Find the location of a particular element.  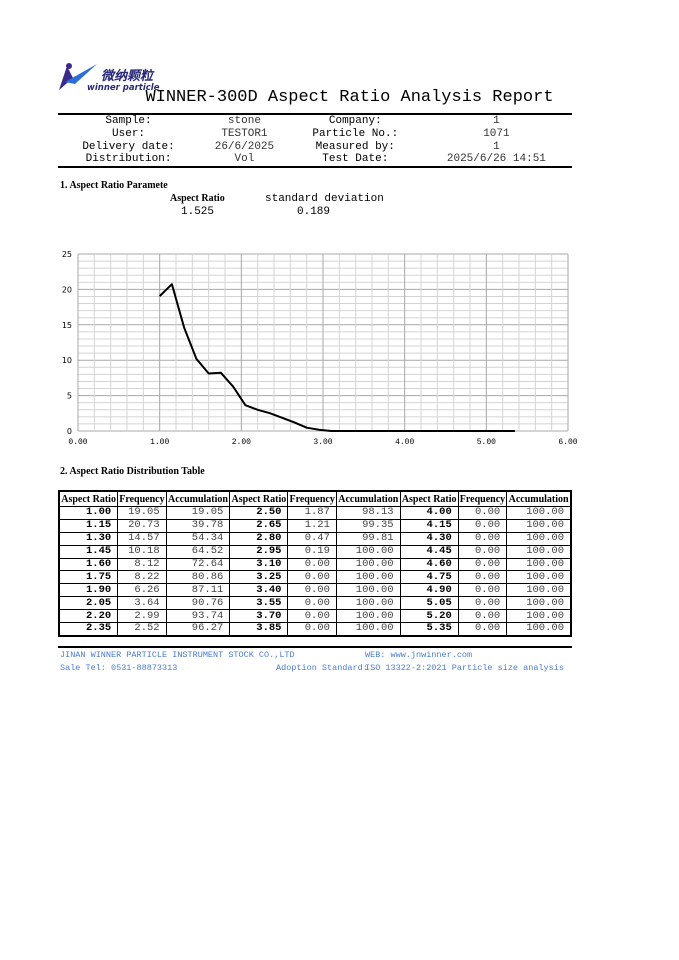

table-cell: 5.05 is located at coordinates (429, 603).